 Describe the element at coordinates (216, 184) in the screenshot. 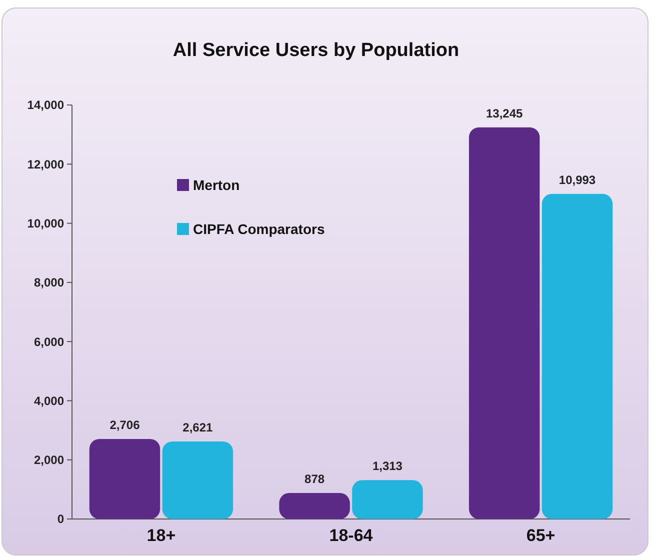

I see `legend-label: Merton` at that location.